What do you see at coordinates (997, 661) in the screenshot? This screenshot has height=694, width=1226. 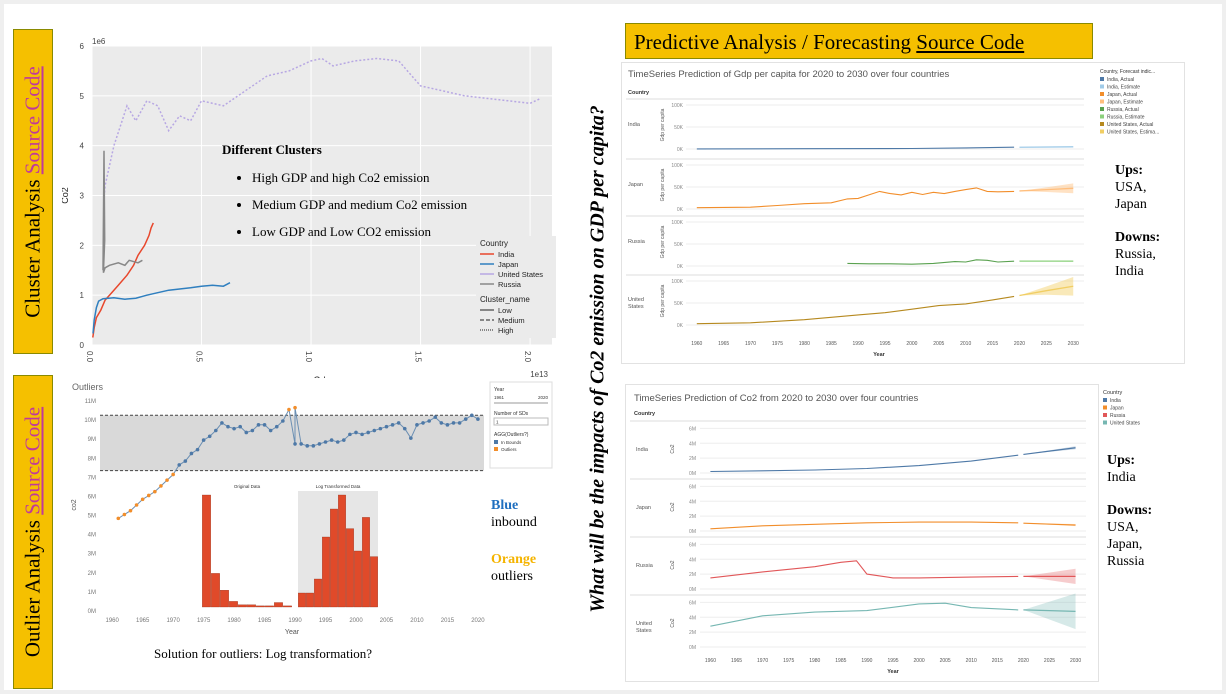 I see `x-tick-label: 2015` at bounding box center [997, 661].